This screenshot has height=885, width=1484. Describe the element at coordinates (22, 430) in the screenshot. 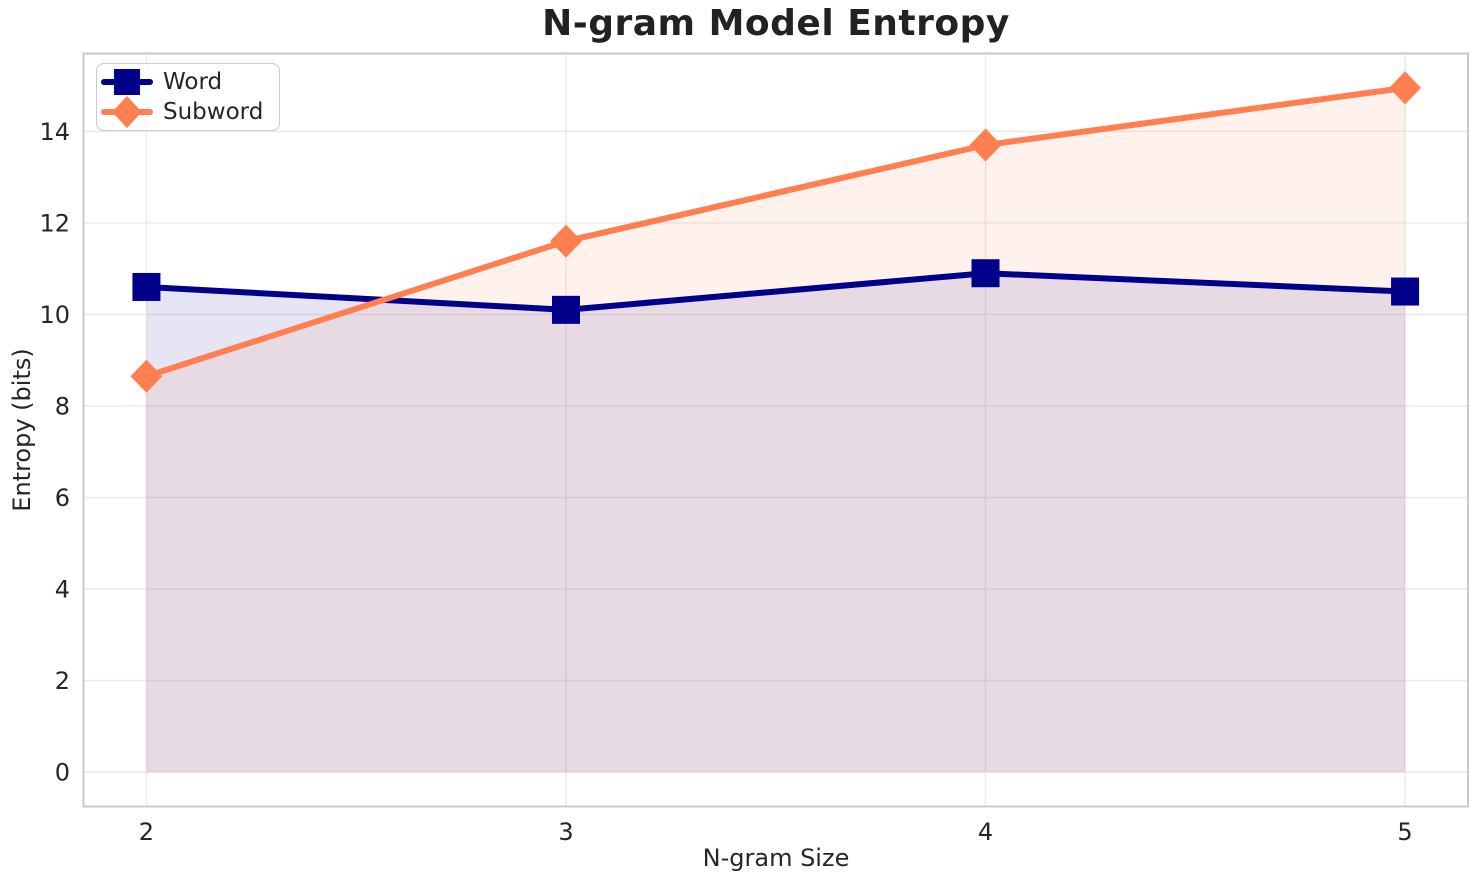

I see `y-axis-label: Entropy (bits)` at that location.